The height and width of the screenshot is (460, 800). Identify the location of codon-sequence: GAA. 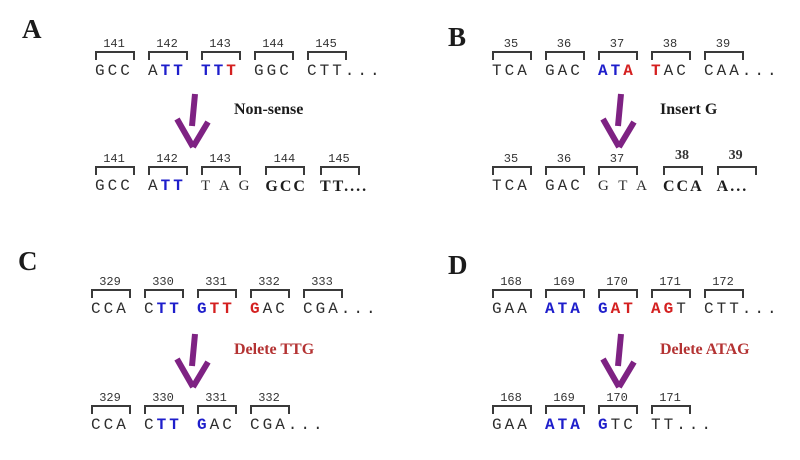
(511, 425).